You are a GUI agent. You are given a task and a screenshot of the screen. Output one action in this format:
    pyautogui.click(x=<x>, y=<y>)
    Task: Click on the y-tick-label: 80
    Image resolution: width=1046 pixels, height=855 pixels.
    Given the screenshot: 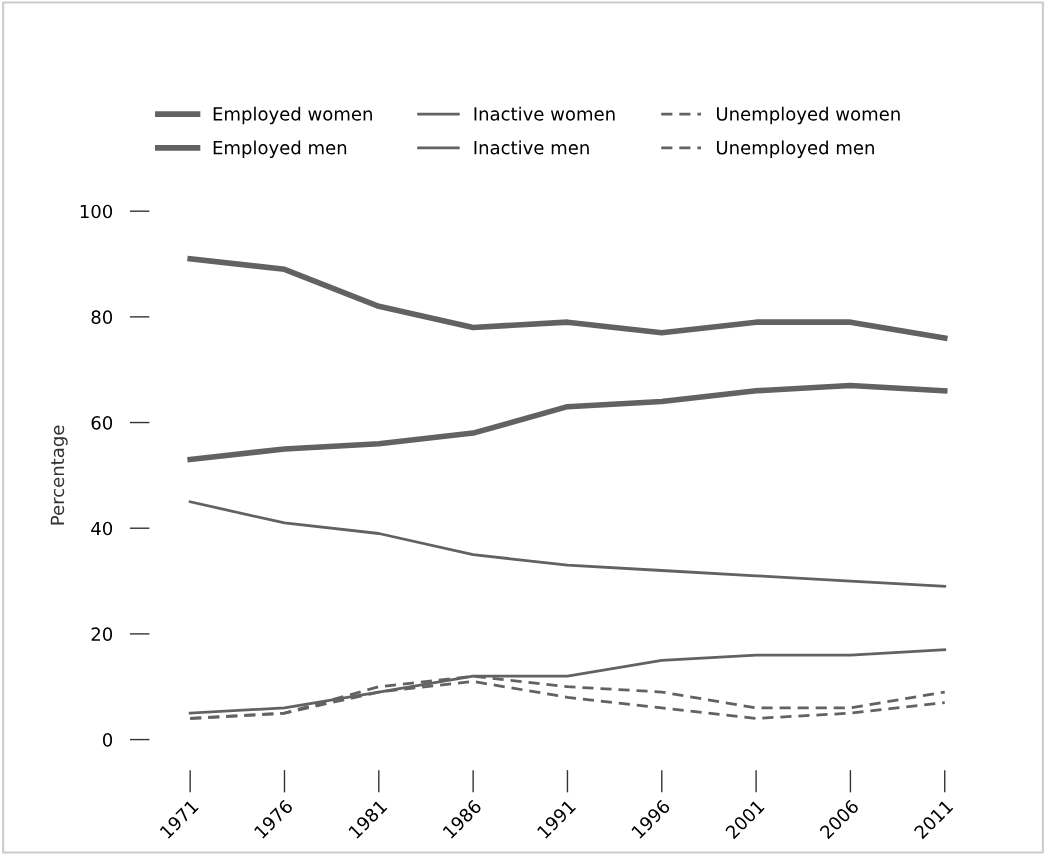 What is the action you would take?
    pyautogui.click(x=102, y=317)
    